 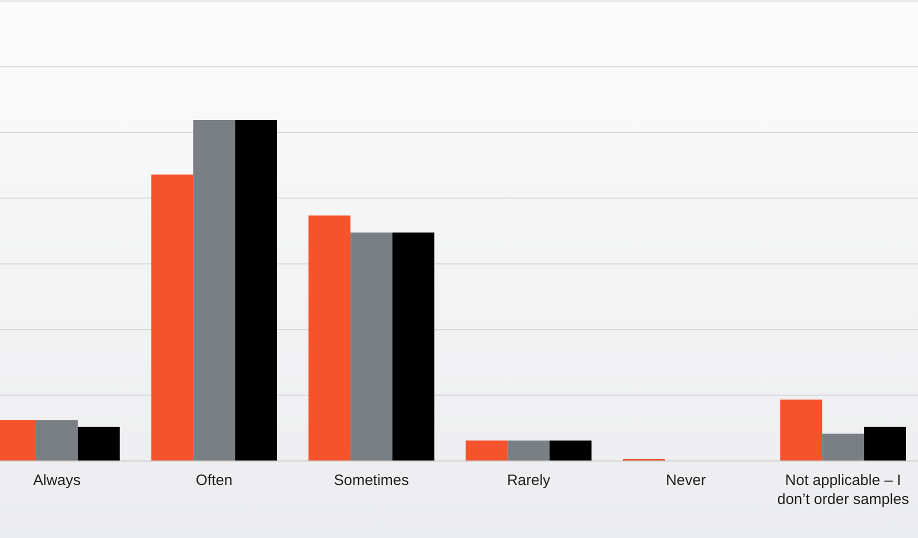 I want to click on x-tick-label: Sometimes, so click(x=371, y=480).